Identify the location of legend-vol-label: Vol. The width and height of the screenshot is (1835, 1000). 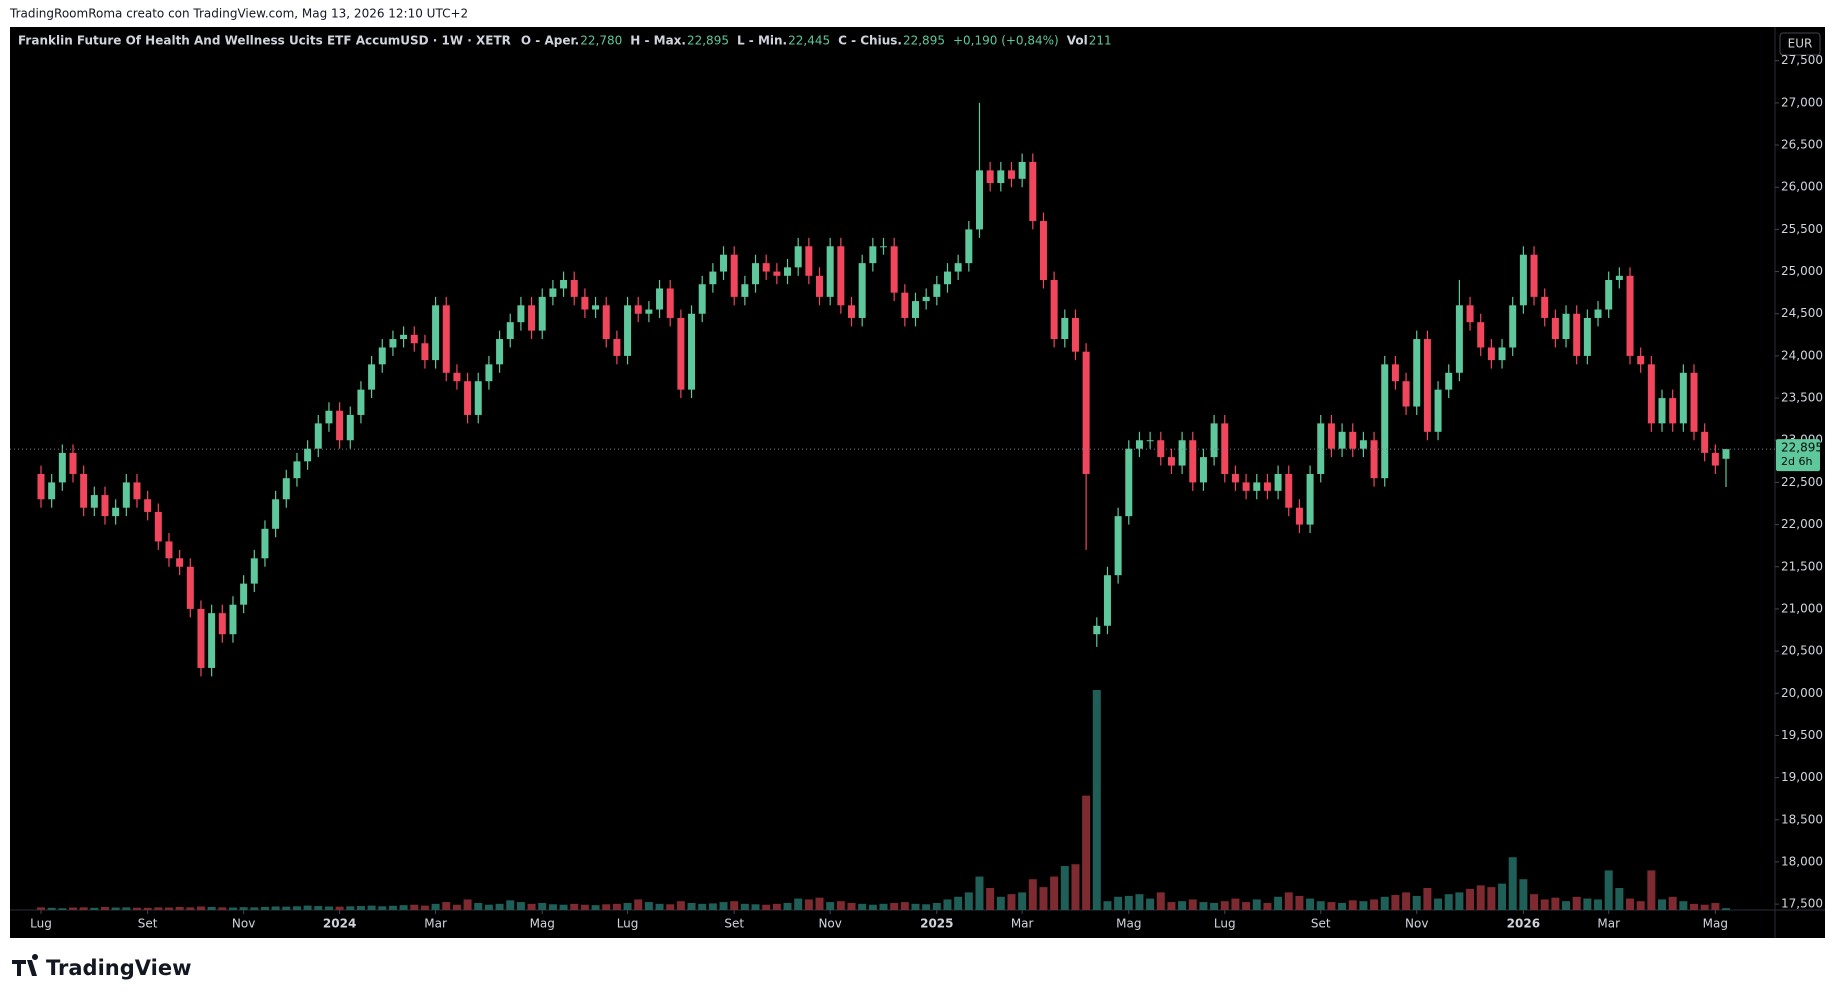
(1077, 41).